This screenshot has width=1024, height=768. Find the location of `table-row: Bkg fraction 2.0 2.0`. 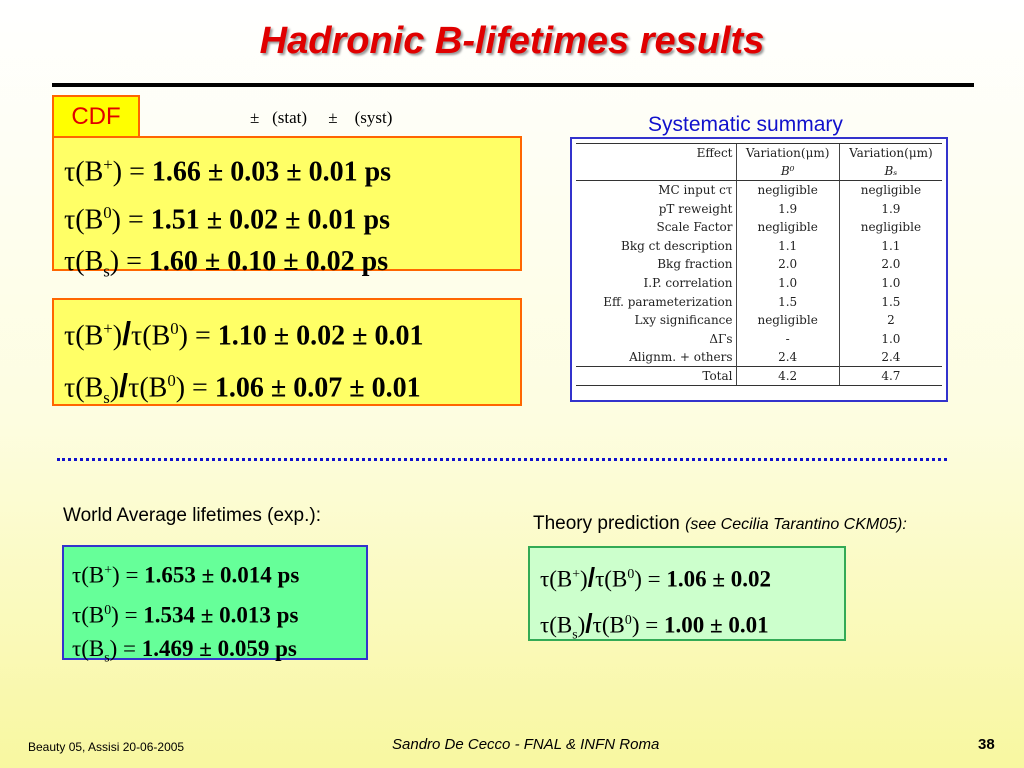

table-row: Bkg fraction 2.0 2.0 is located at coordinates (759, 264).